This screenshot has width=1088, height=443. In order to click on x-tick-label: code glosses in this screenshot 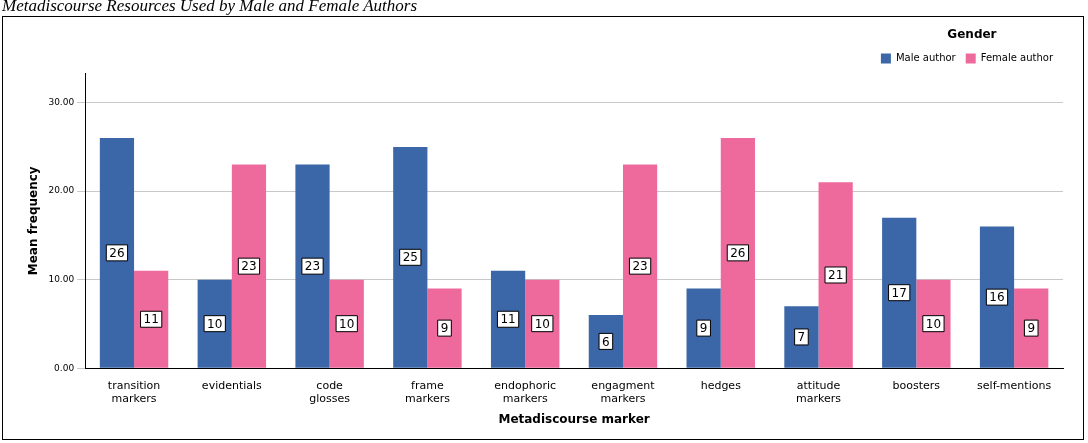, I will do `click(330, 391)`.